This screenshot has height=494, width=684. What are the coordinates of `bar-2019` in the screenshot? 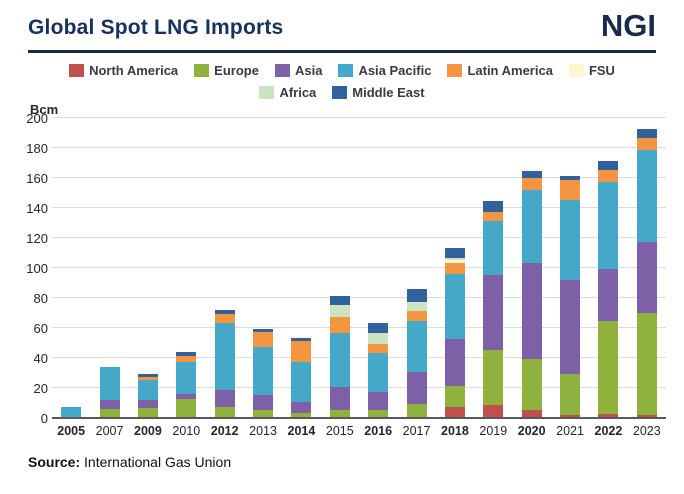 It's located at (493, 309).